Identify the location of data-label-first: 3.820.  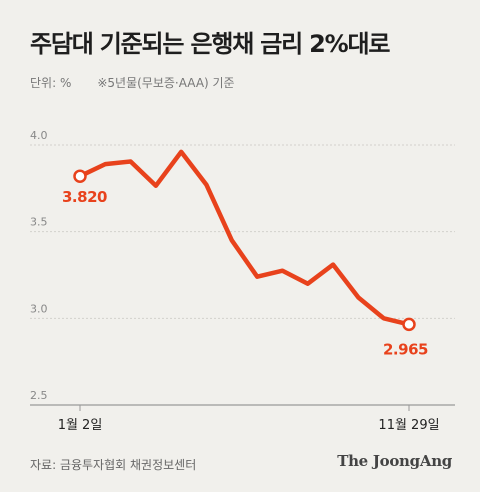
(84, 197).